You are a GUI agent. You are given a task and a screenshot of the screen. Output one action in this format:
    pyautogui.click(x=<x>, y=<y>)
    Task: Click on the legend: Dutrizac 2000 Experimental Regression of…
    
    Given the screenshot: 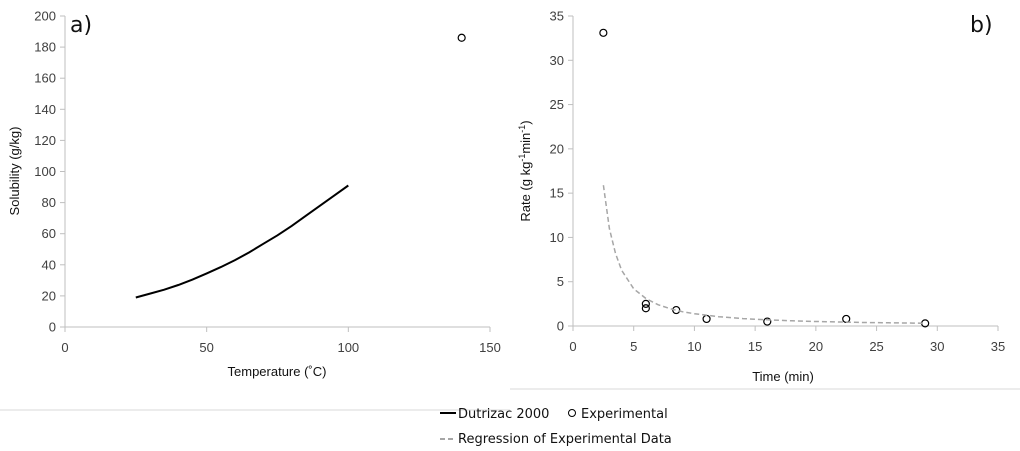 What is the action you would take?
    pyautogui.click(x=556, y=427)
    